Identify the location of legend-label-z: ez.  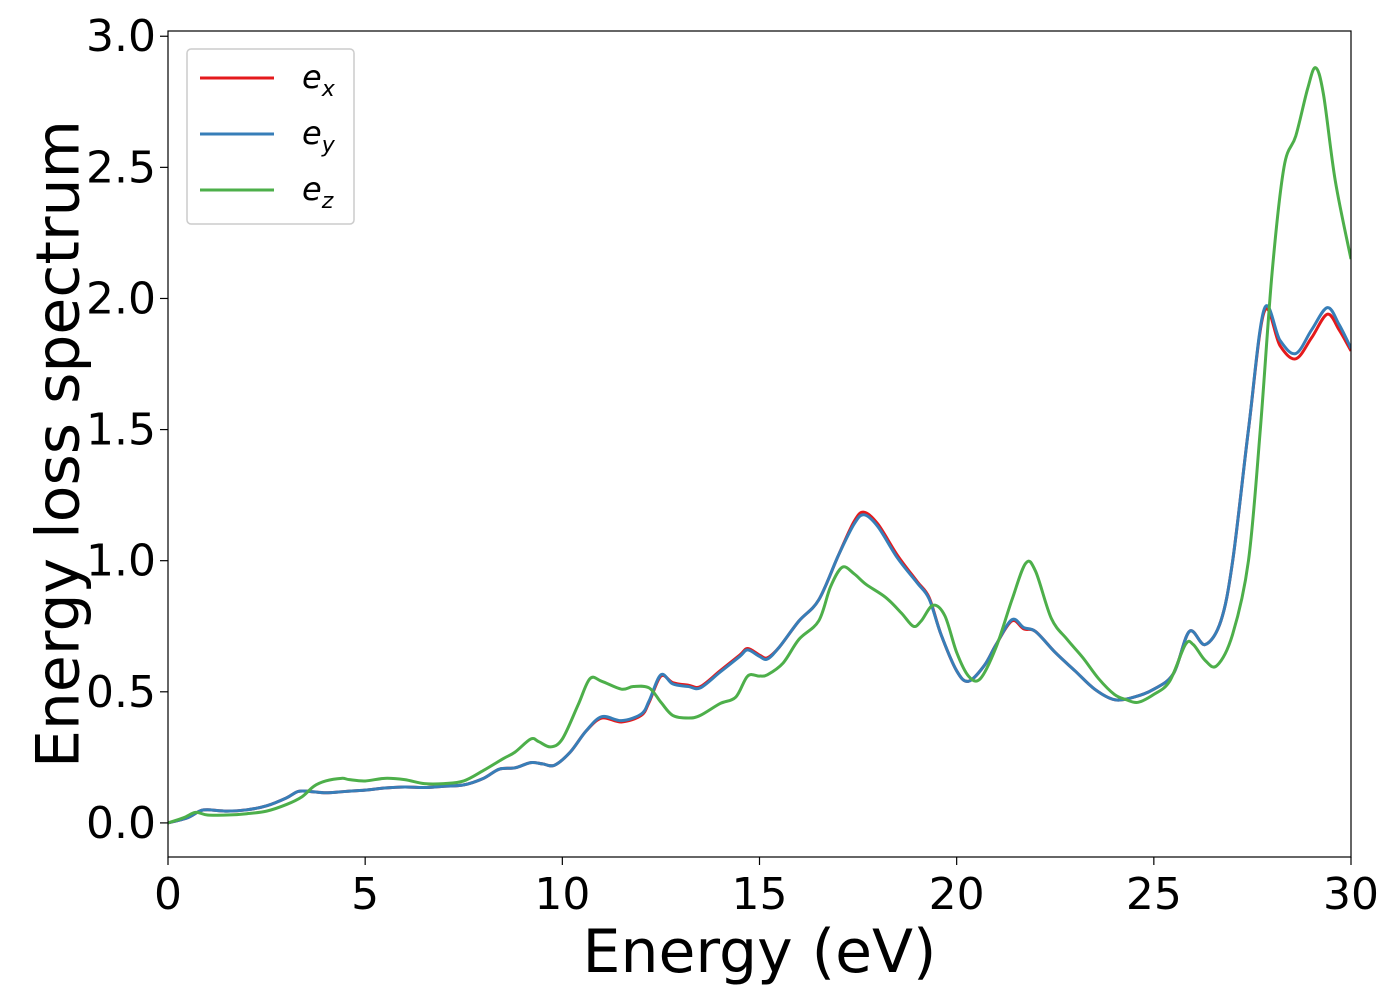
(318, 192).